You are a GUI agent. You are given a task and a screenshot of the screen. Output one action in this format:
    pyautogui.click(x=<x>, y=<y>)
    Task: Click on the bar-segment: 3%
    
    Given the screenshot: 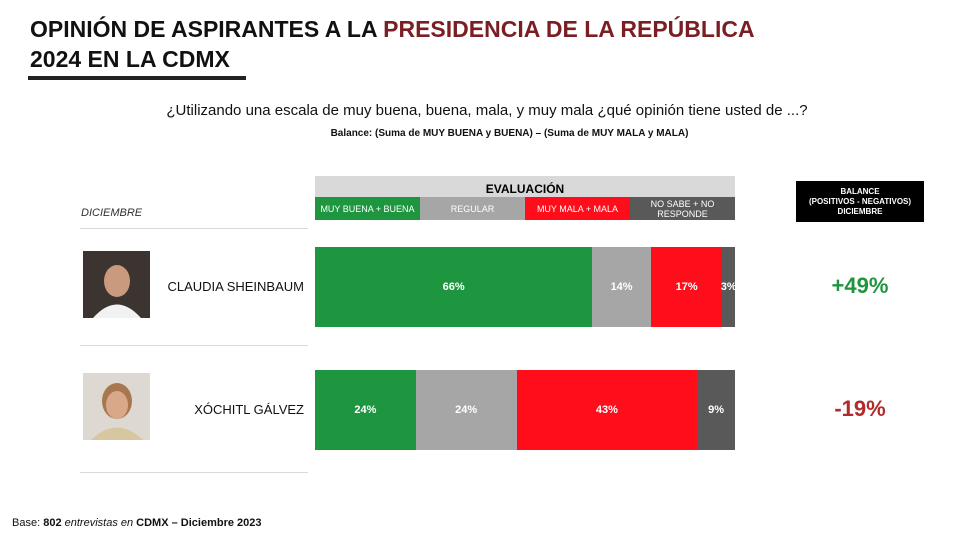 What is the action you would take?
    pyautogui.click(x=728, y=287)
    